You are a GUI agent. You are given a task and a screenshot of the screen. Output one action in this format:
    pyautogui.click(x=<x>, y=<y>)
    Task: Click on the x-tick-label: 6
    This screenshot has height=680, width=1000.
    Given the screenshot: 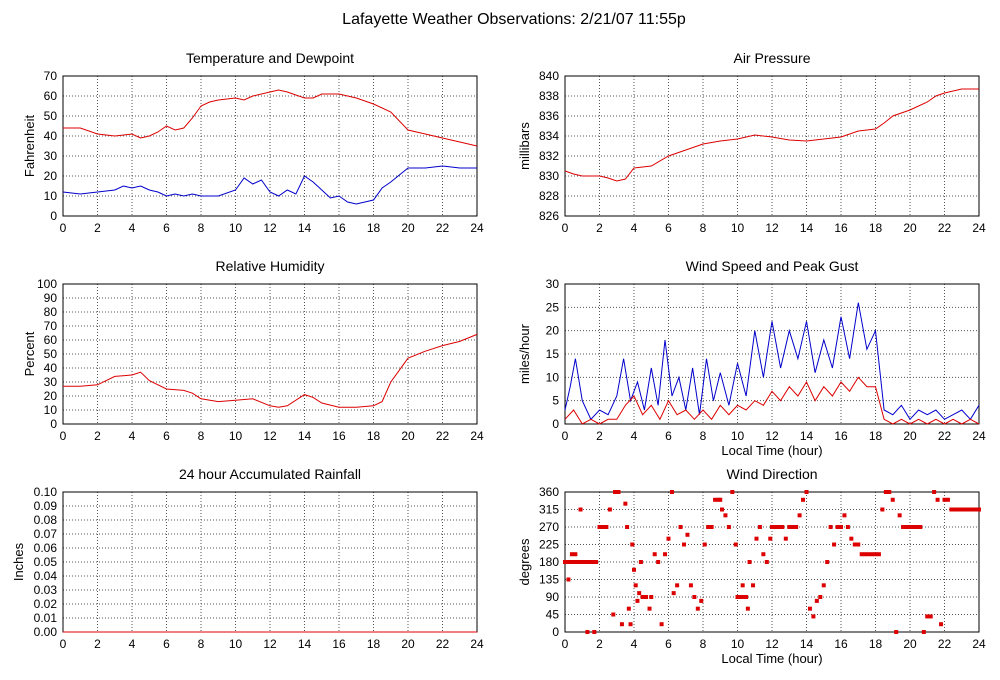 What is the action you would take?
    pyautogui.click(x=166, y=644)
    